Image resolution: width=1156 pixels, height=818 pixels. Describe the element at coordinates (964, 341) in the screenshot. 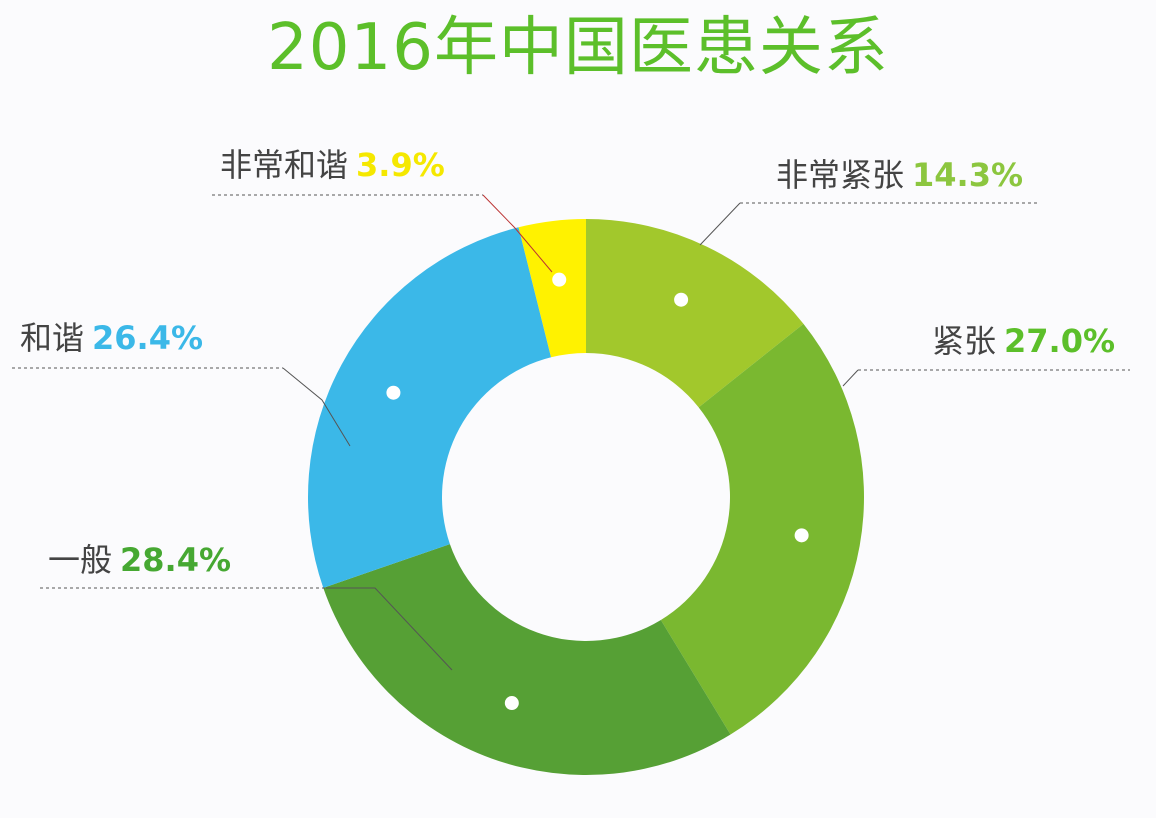

I see `label-name: 紧张` at that location.